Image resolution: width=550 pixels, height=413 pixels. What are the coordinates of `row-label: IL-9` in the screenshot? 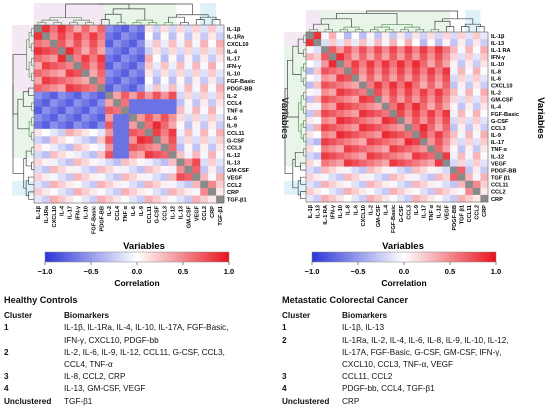 It's located at (496, 136).